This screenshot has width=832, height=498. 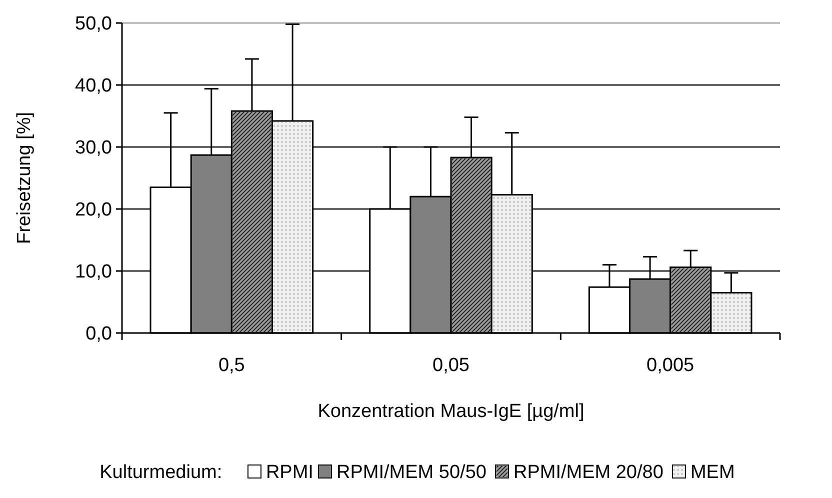 I want to click on y-tick-label: 0,0, so click(x=99, y=334).